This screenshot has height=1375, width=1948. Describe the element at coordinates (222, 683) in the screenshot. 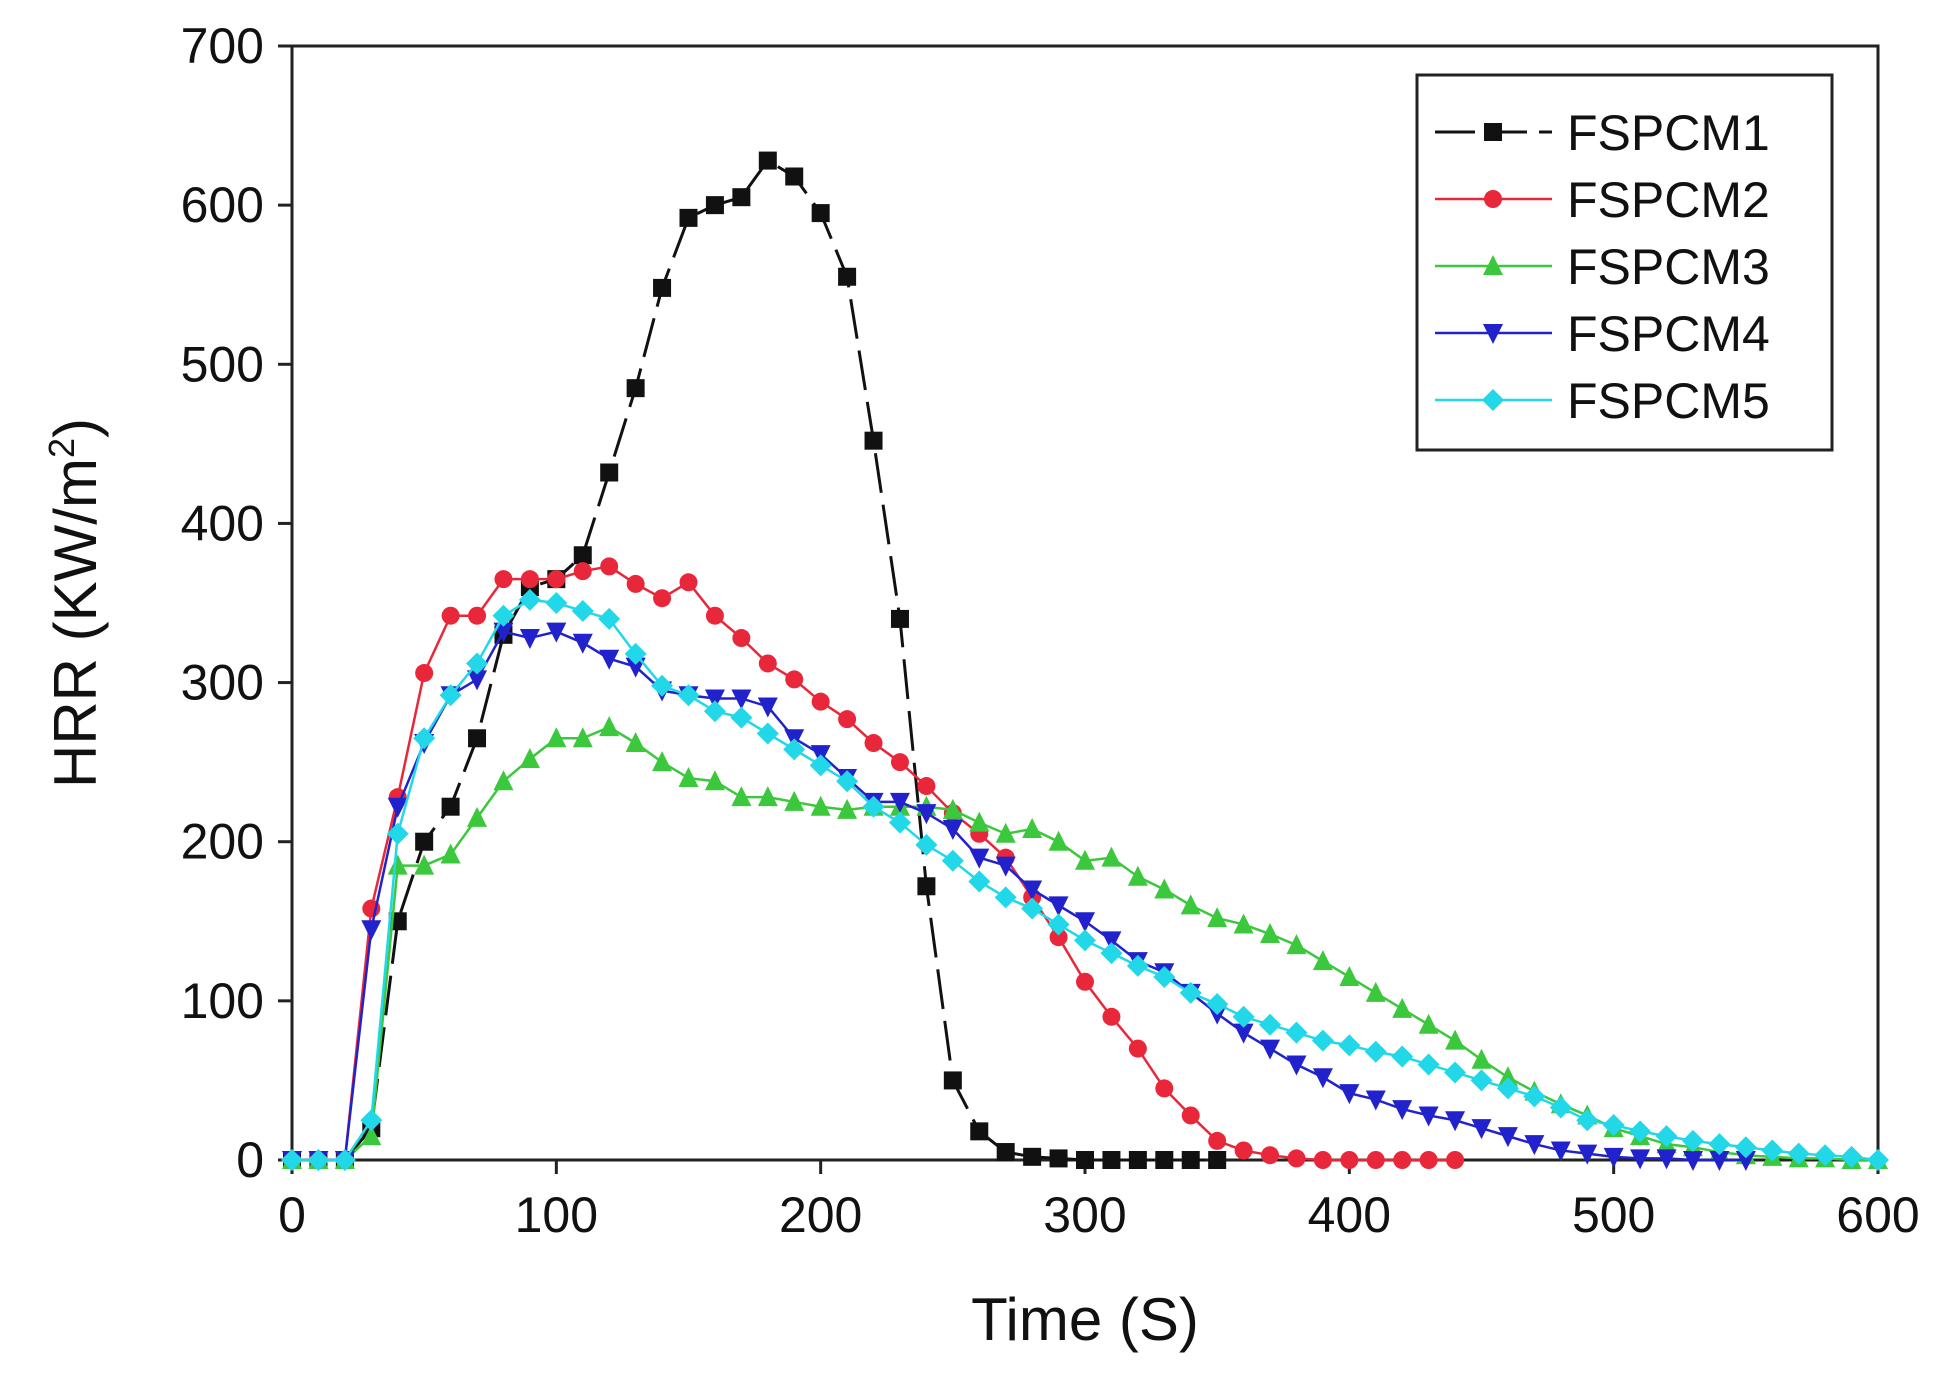

I see `y-tick-label: 300` at that location.